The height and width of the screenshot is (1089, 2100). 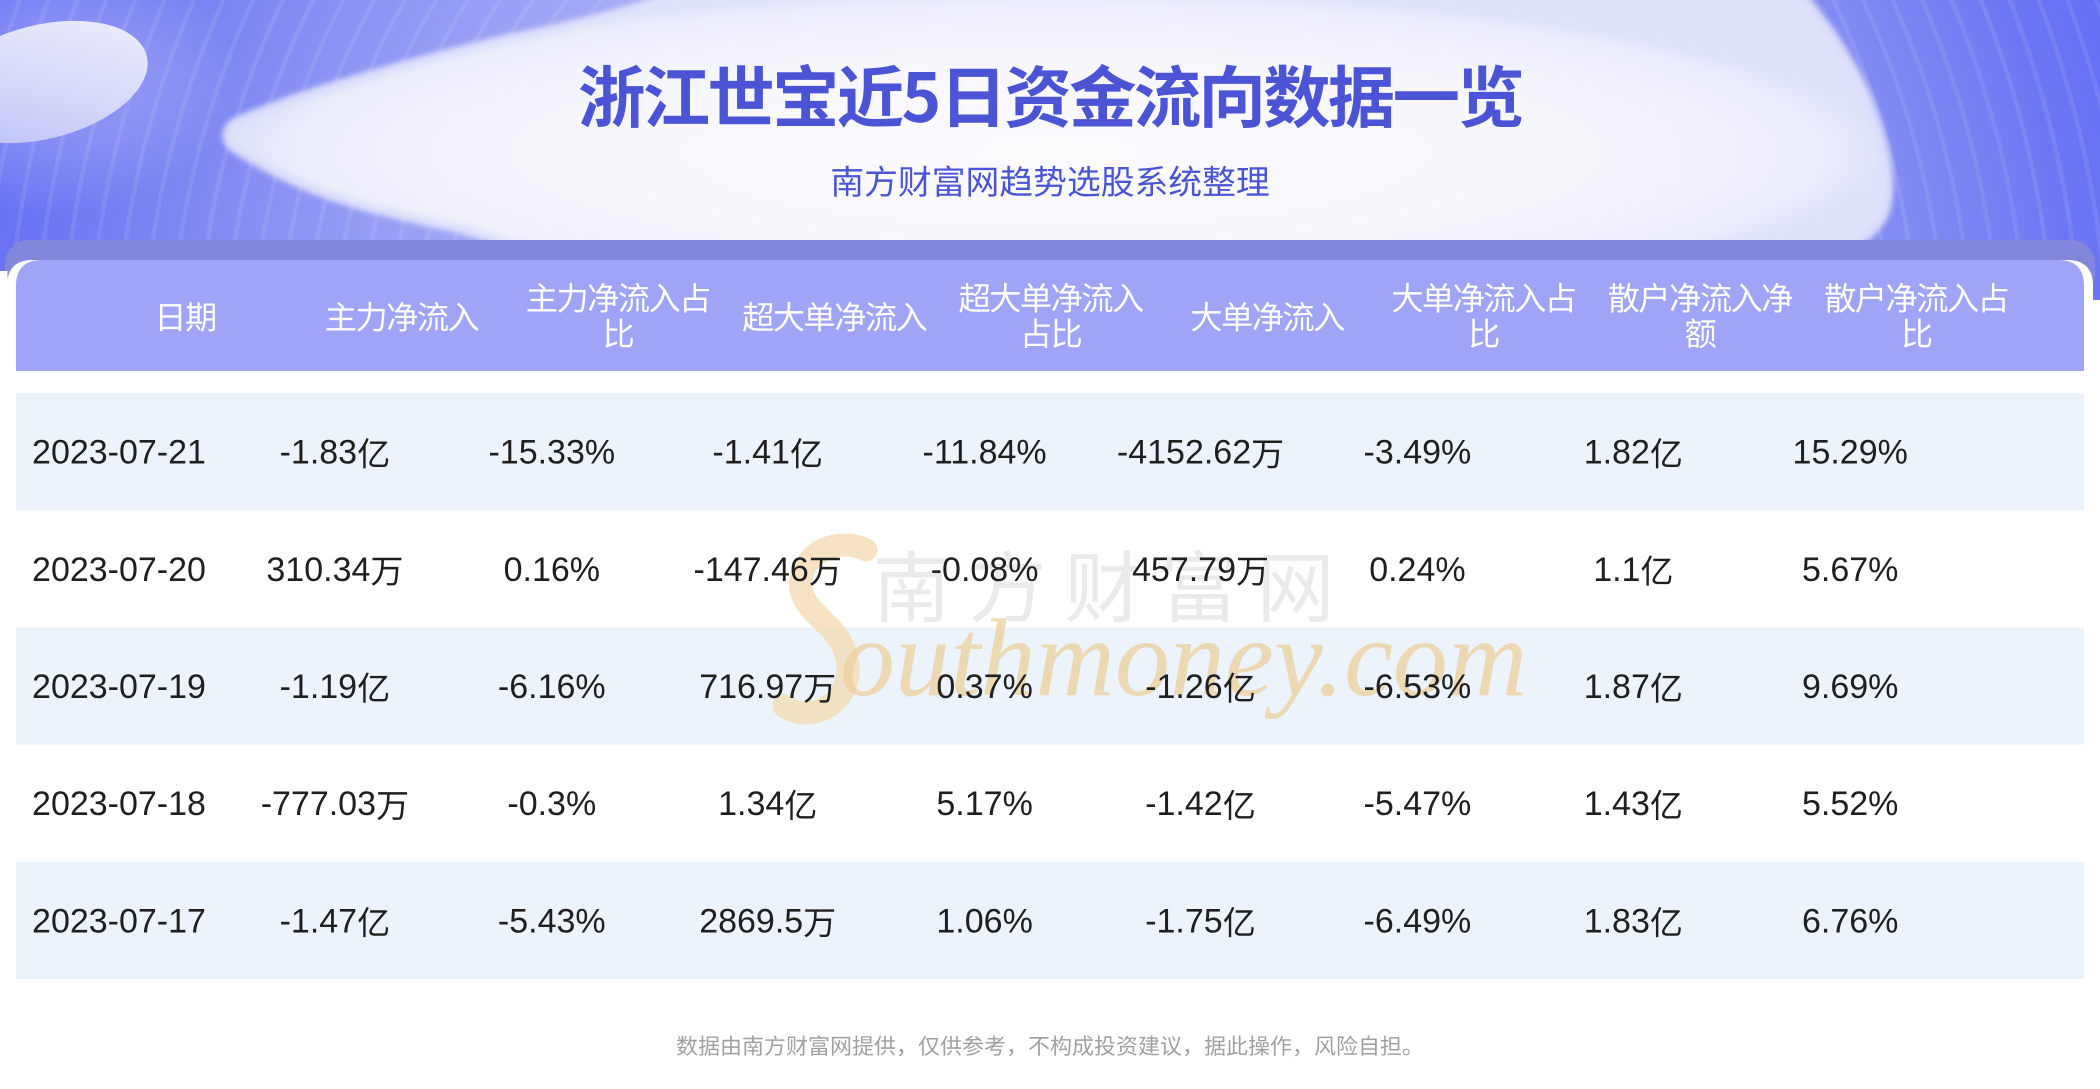 I want to click on svg-text: -777.03, so click(x=318, y=804).